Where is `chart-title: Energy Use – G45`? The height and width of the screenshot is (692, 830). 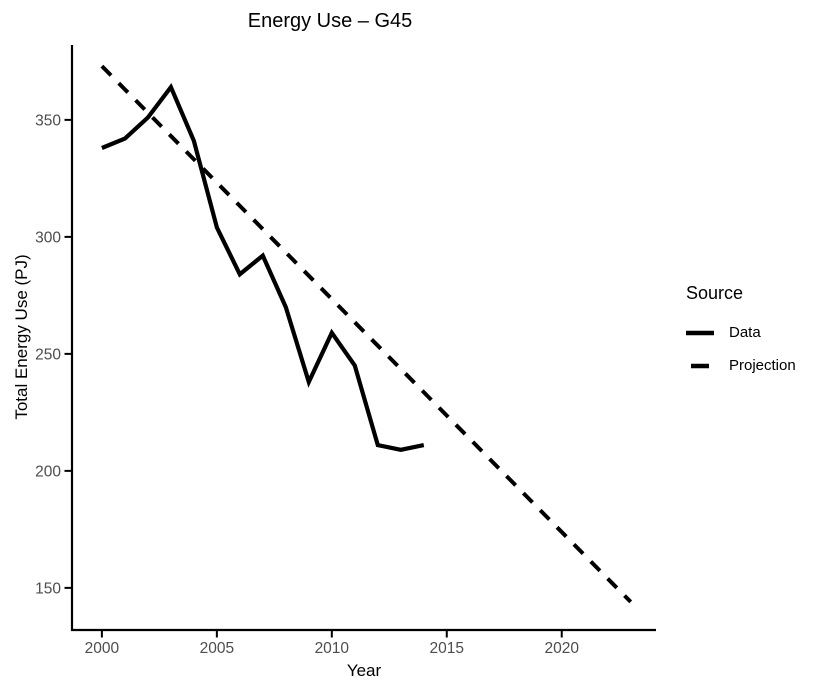 chart-title: Energy Use – G45 is located at coordinates (330, 21).